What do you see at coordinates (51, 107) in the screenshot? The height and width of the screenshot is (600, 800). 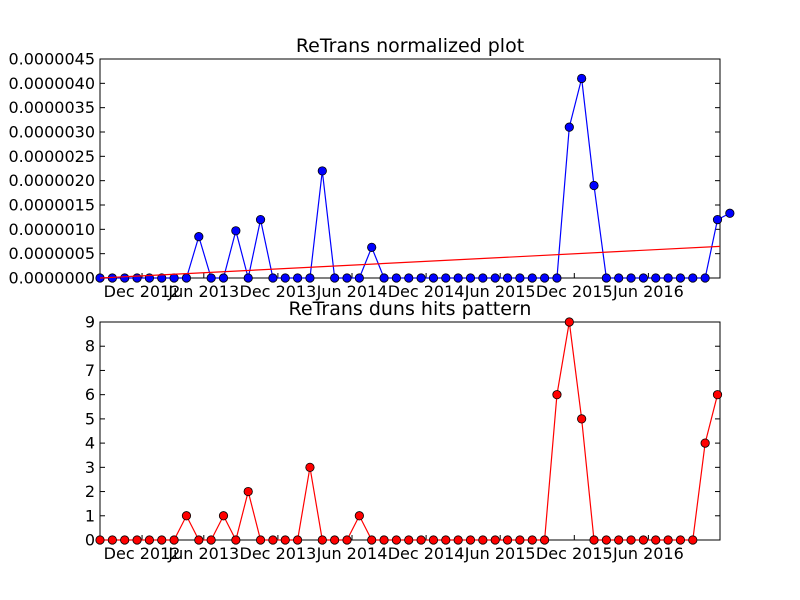 I see `y-tick-label: 0.0000035` at bounding box center [51, 107].